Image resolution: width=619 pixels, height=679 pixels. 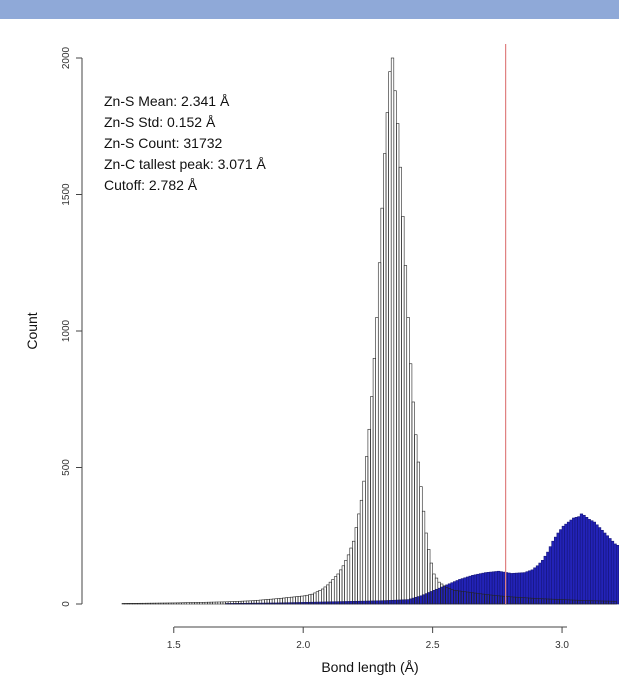 What do you see at coordinates (562, 645) in the screenshot?
I see `x-tick-label: 3.0` at bounding box center [562, 645].